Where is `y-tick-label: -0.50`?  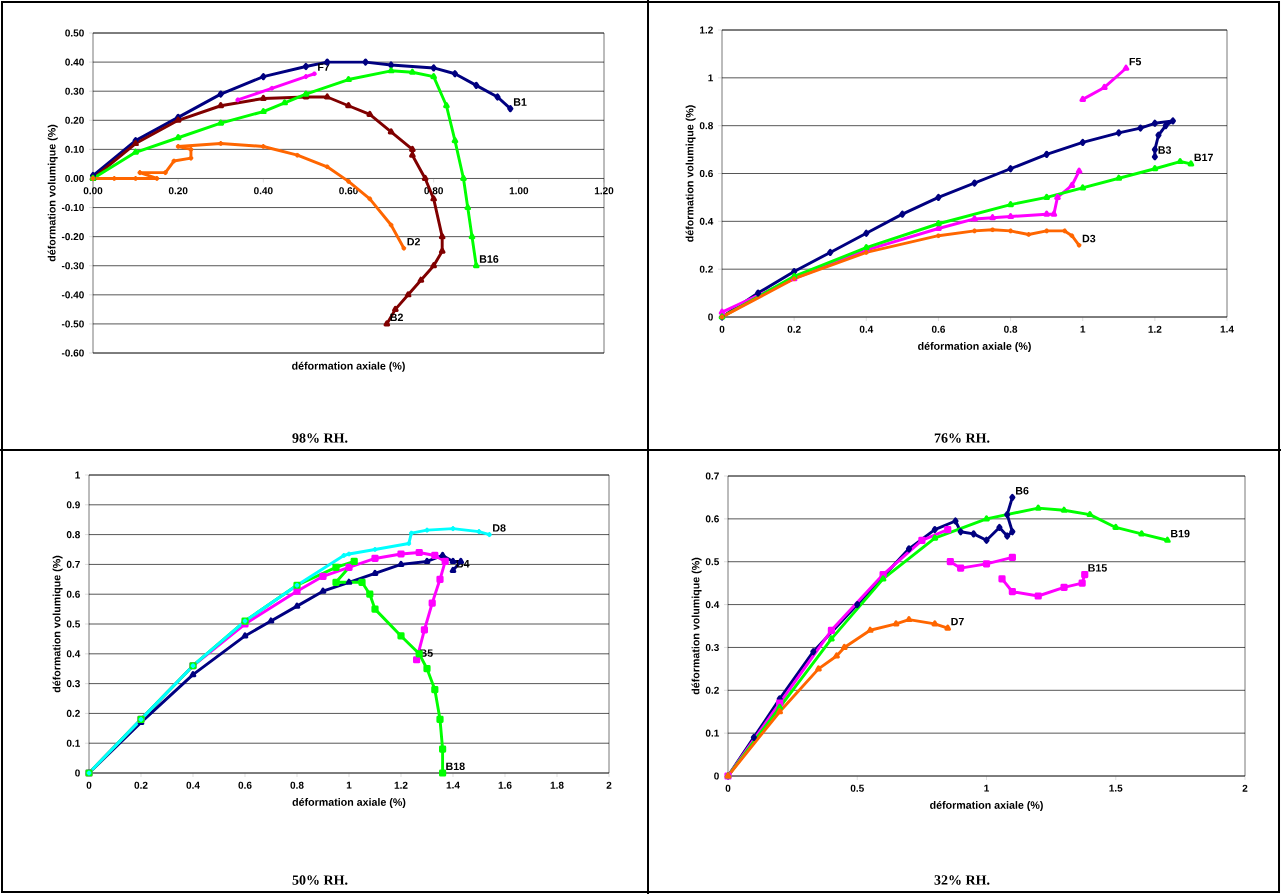 y-tick-label: -0.50 is located at coordinates (72, 324).